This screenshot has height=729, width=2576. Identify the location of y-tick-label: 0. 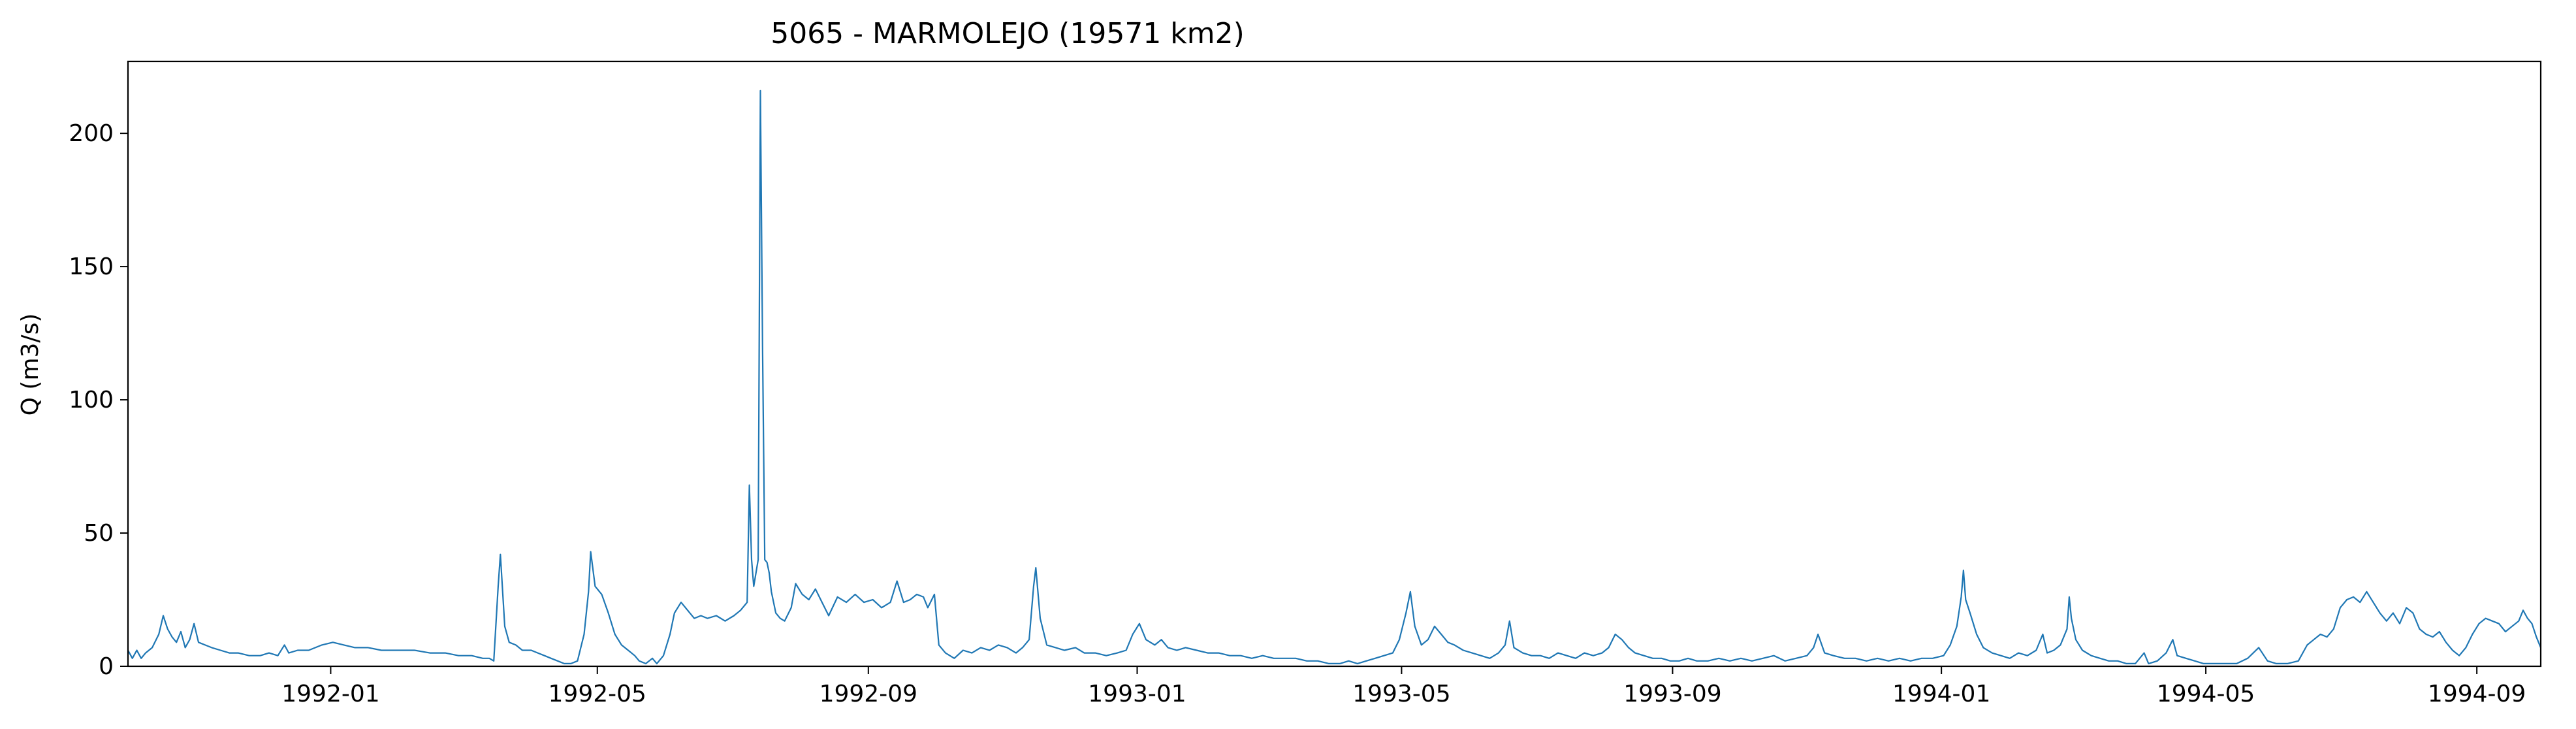
(107, 666).